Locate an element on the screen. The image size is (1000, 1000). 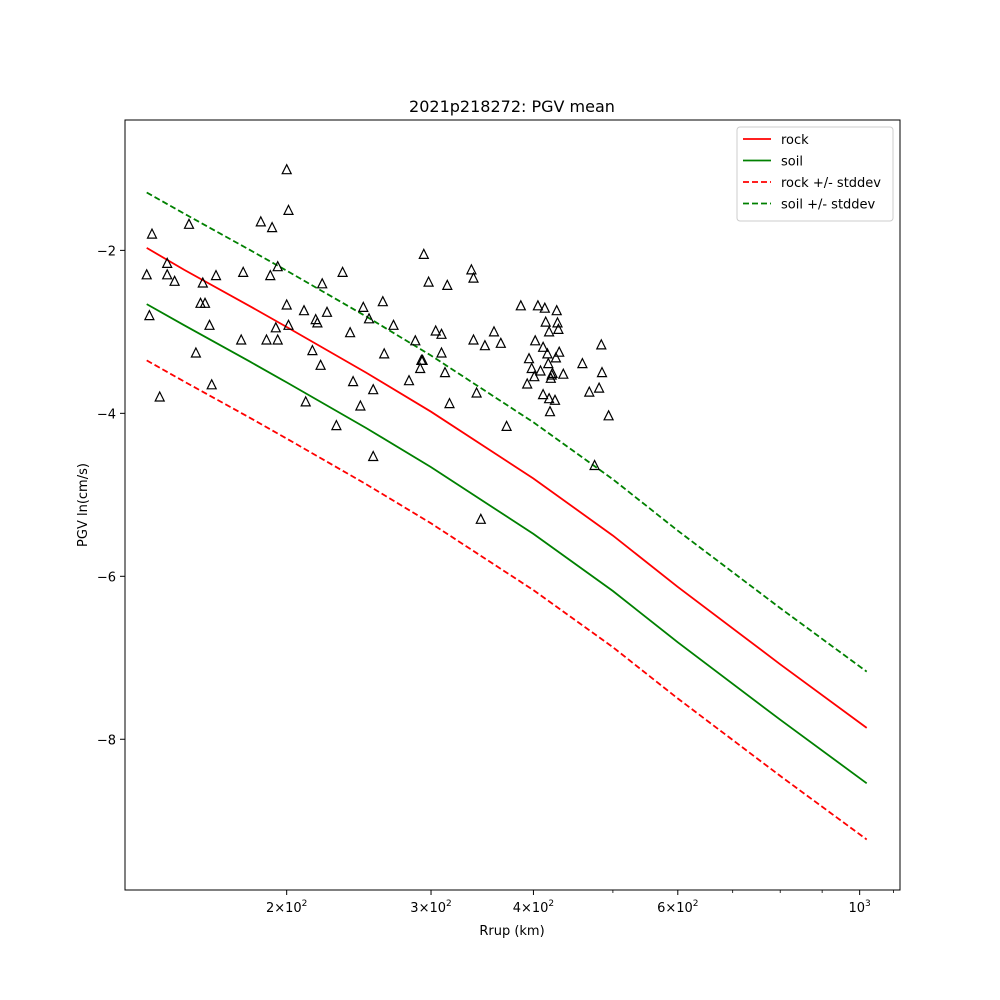
legend-label: soil +/- stddev is located at coordinates (828, 205).